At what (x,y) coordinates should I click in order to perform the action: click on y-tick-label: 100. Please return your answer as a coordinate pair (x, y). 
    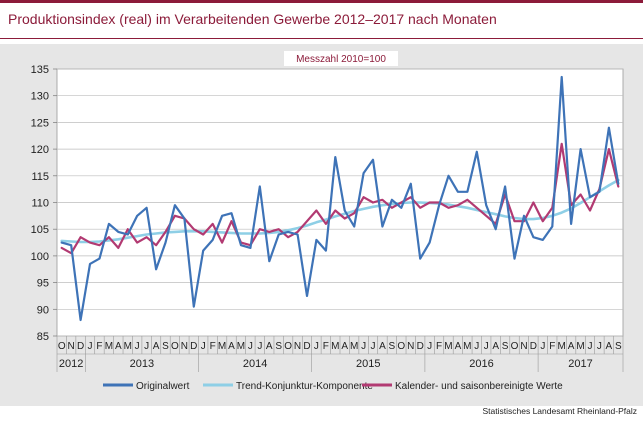
    Looking at the image, I should click on (40, 257).